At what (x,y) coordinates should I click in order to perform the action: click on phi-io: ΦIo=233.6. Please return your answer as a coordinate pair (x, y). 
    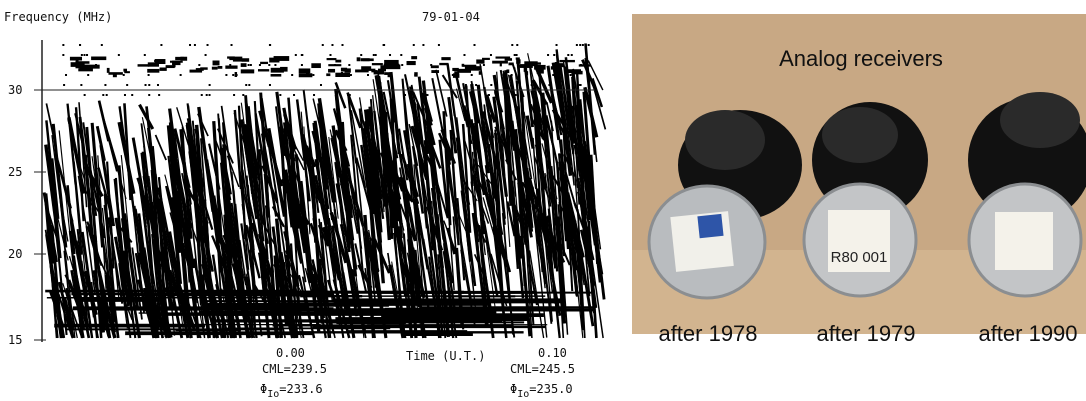
    Looking at the image, I should click on (291, 391).